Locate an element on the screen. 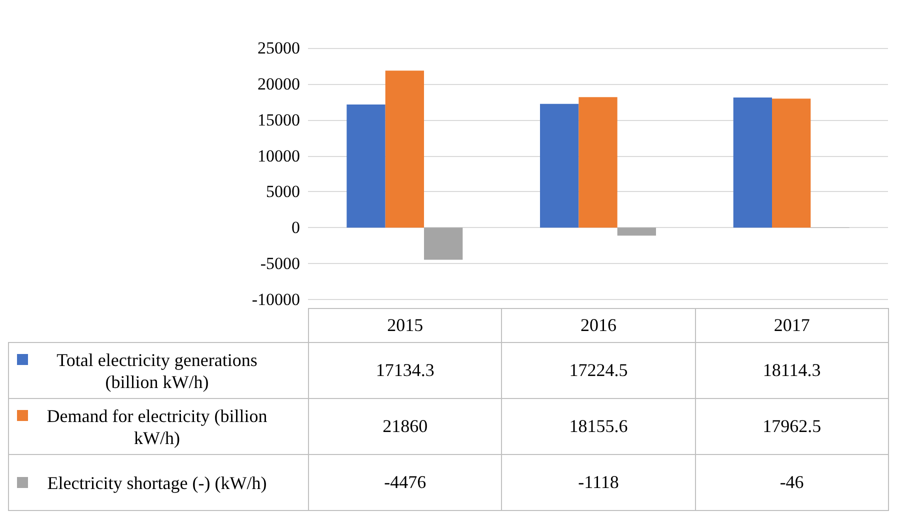 This screenshot has height=521, width=901. data-label: -46 is located at coordinates (791, 482).